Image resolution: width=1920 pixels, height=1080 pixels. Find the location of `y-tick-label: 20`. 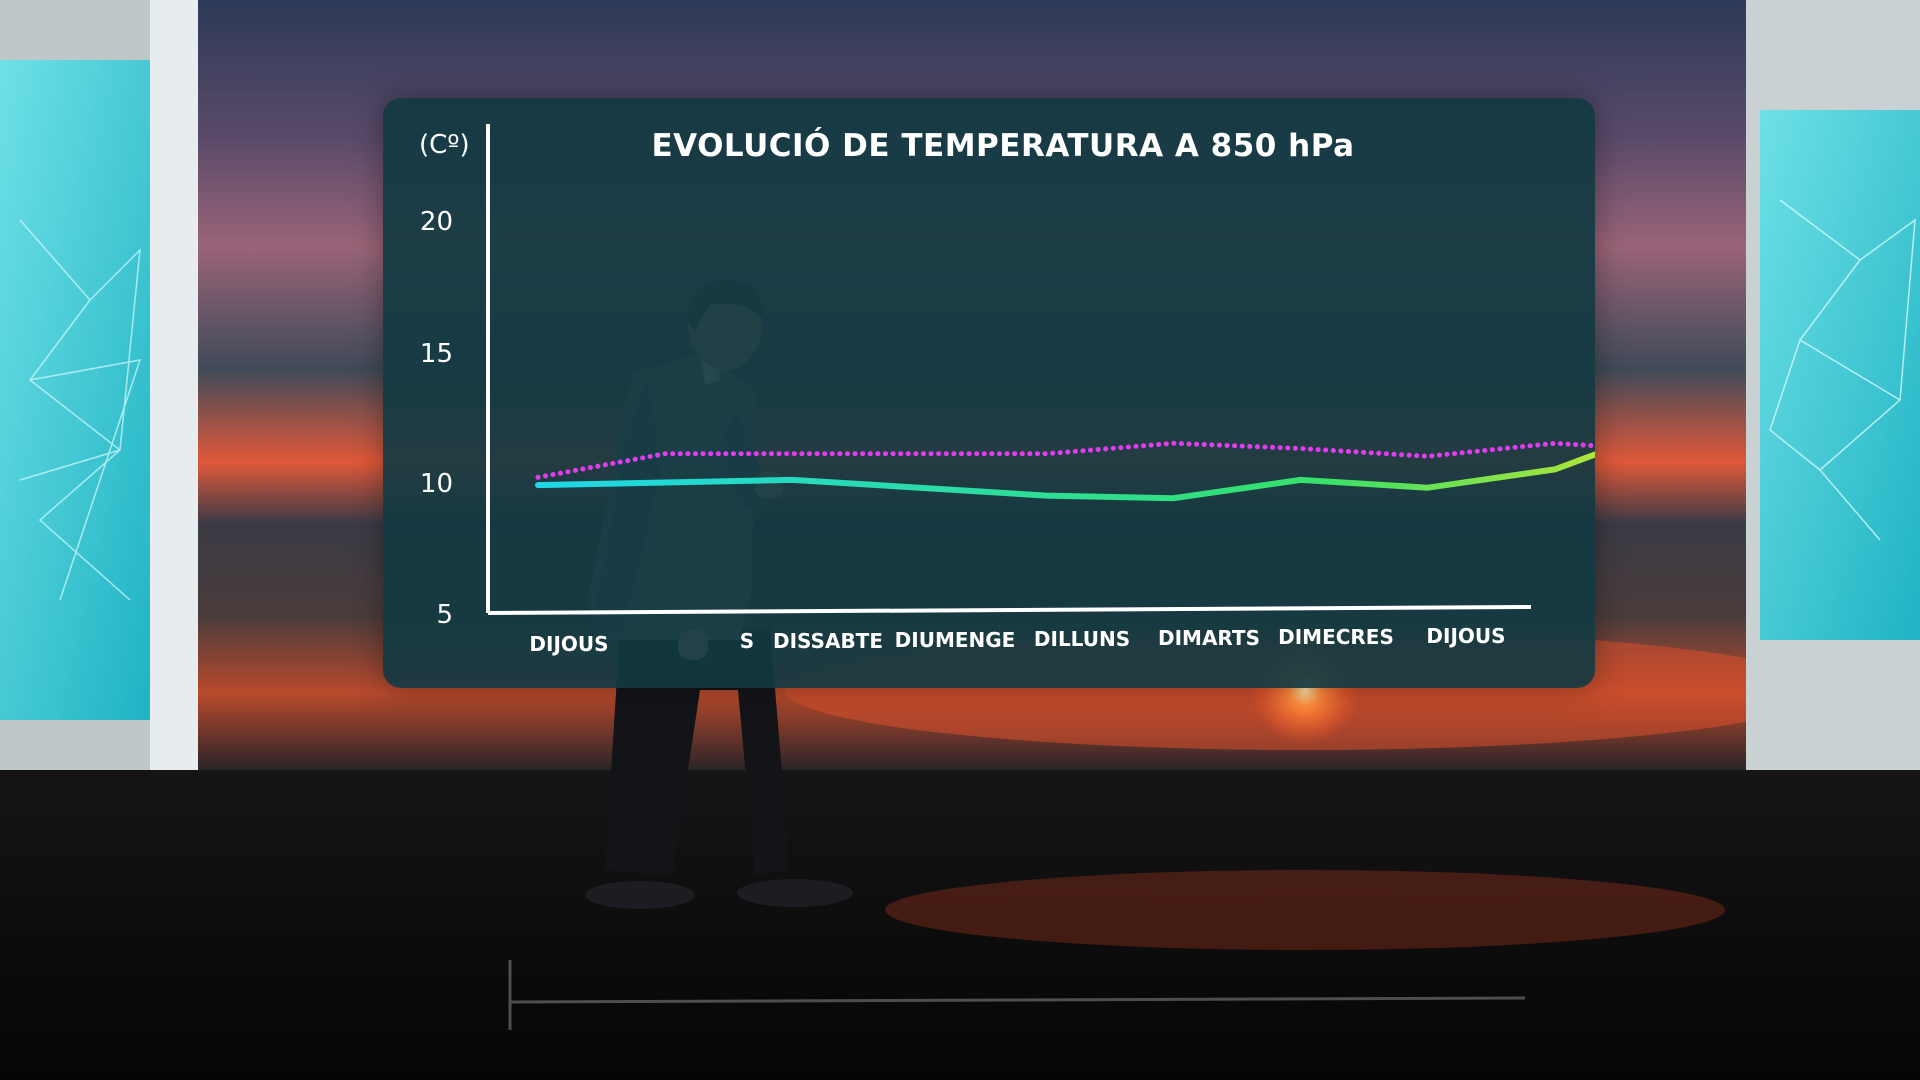

y-tick-label: 20 is located at coordinates (436, 222).